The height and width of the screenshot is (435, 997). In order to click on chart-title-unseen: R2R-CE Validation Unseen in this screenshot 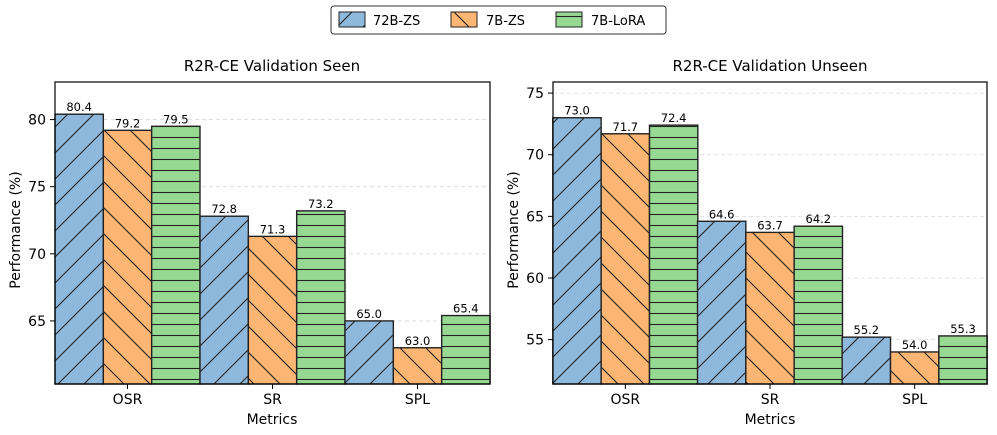, I will do `click(769, 66)`.